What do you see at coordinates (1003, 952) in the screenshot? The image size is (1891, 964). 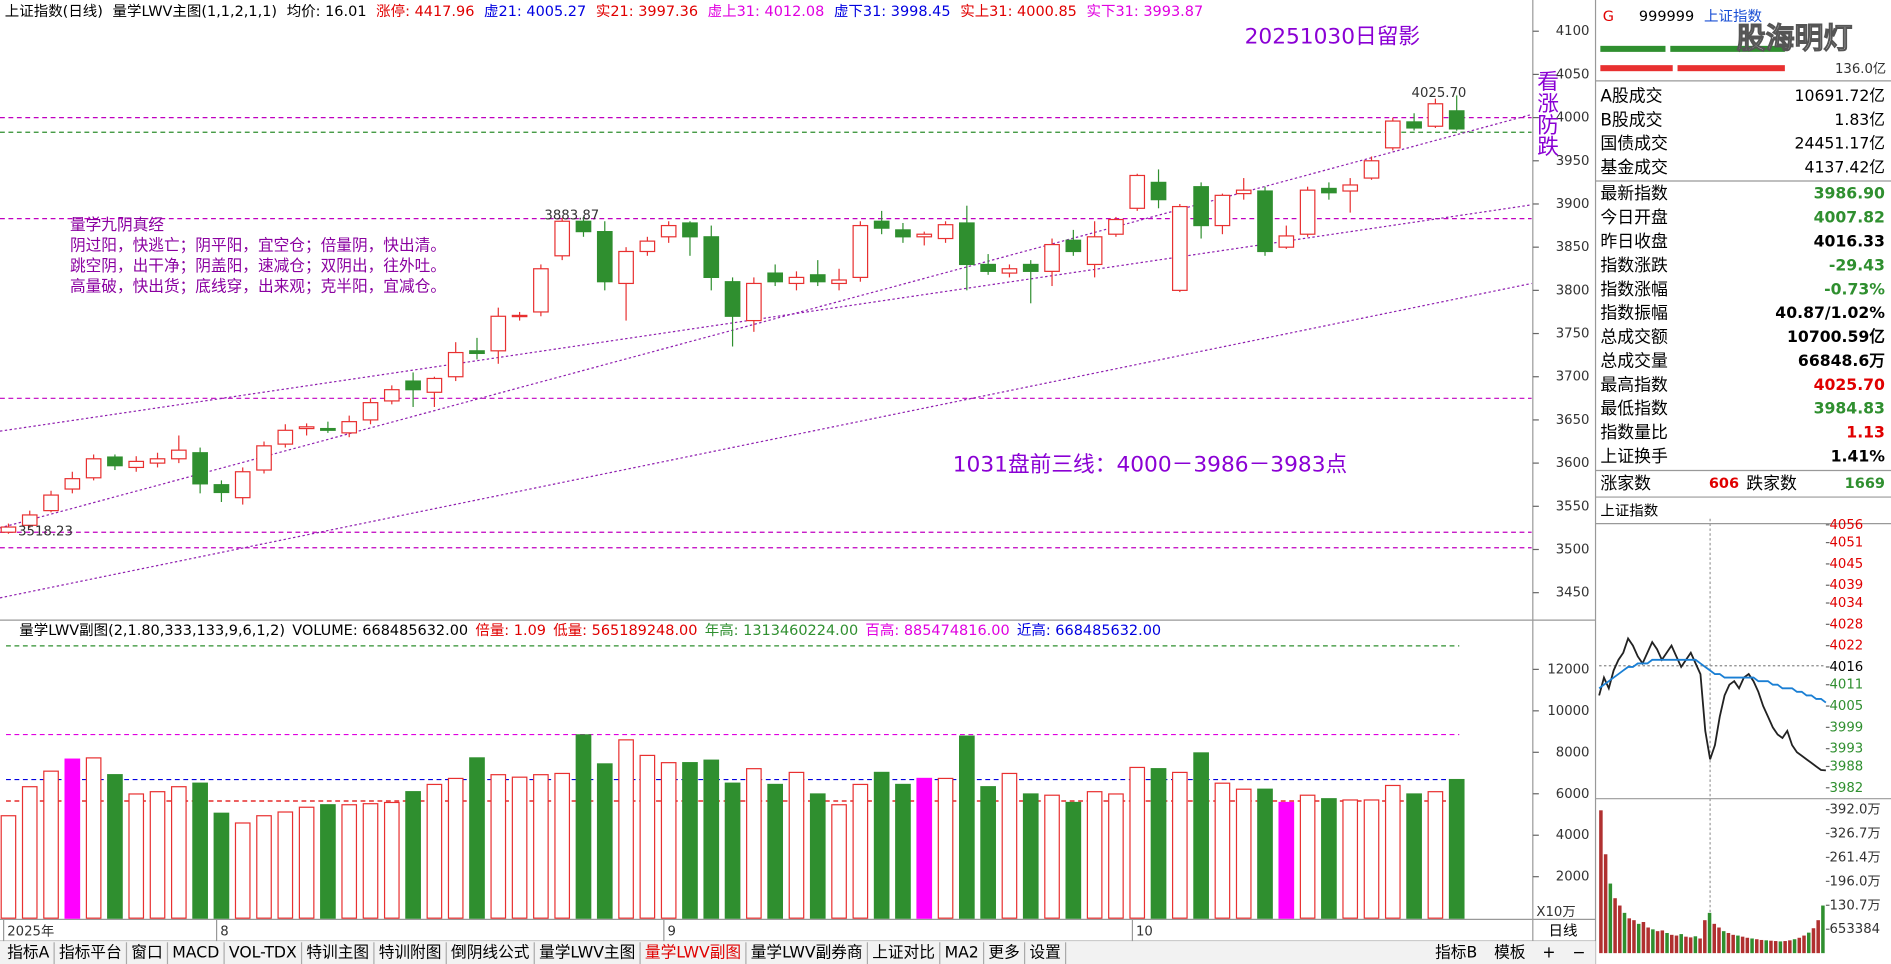 I see `toolbar-tab: 更多` at bounding box center [1003, 952].